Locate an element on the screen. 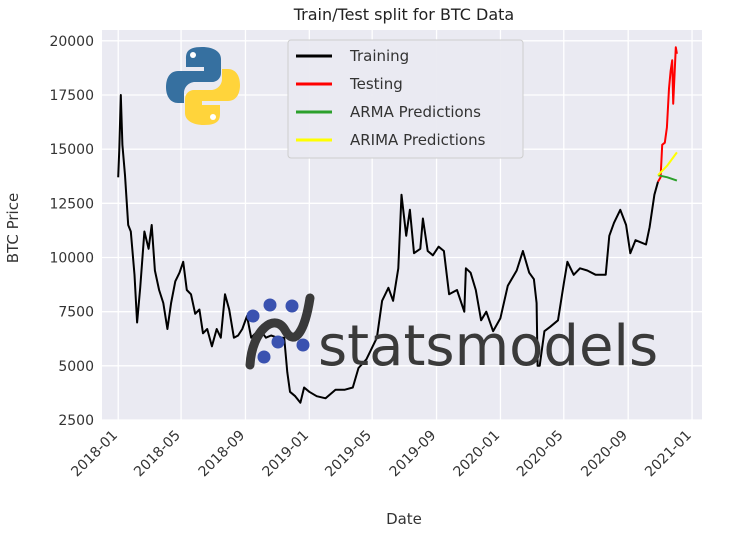 The width and height of the screenshot is (737, 537). statsmodels-wordmark: statsmodels is located at coordinates (488, 346).